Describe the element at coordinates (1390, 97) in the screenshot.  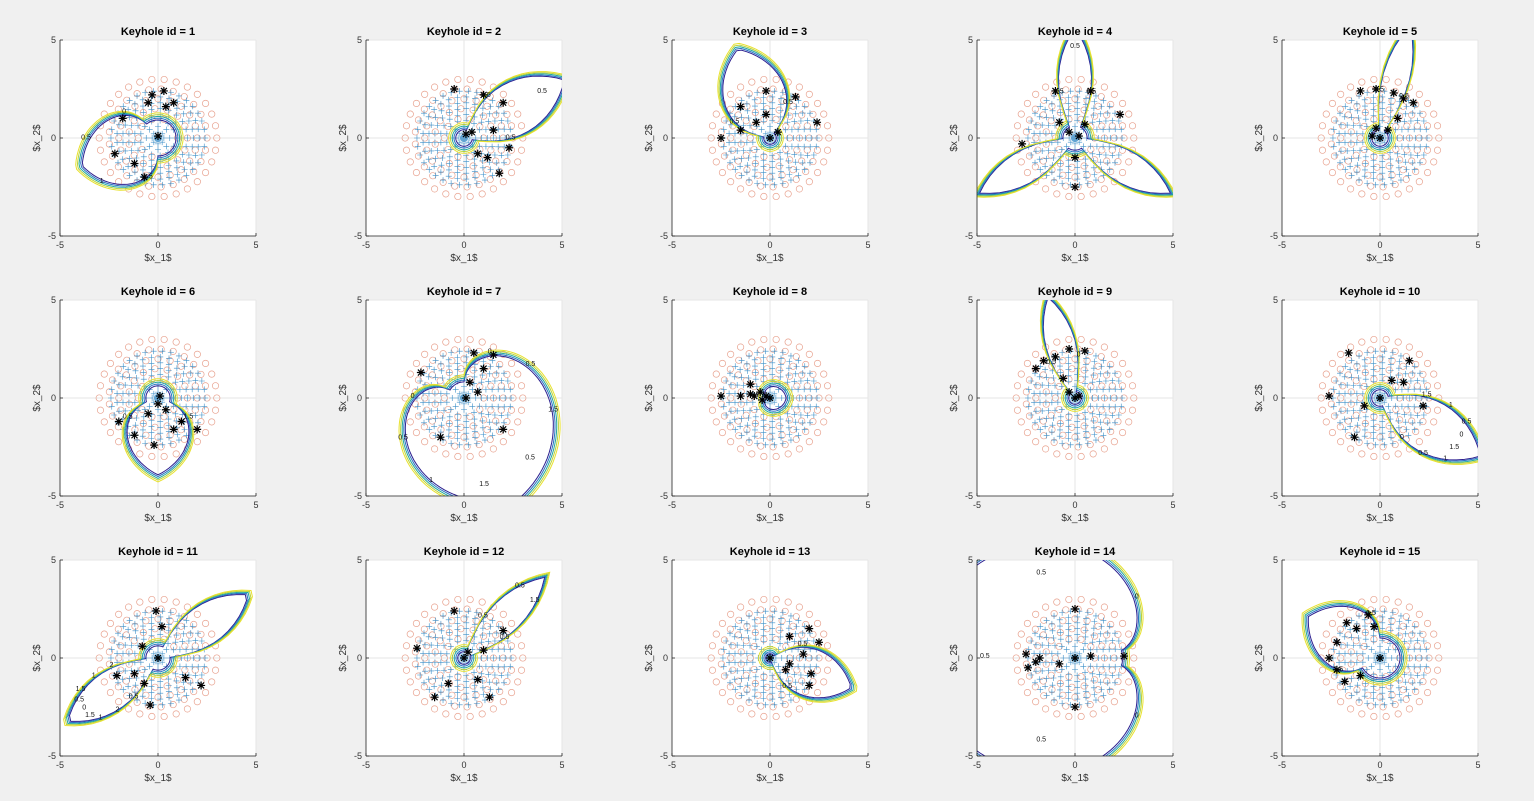
I see `contour-line` at that location.